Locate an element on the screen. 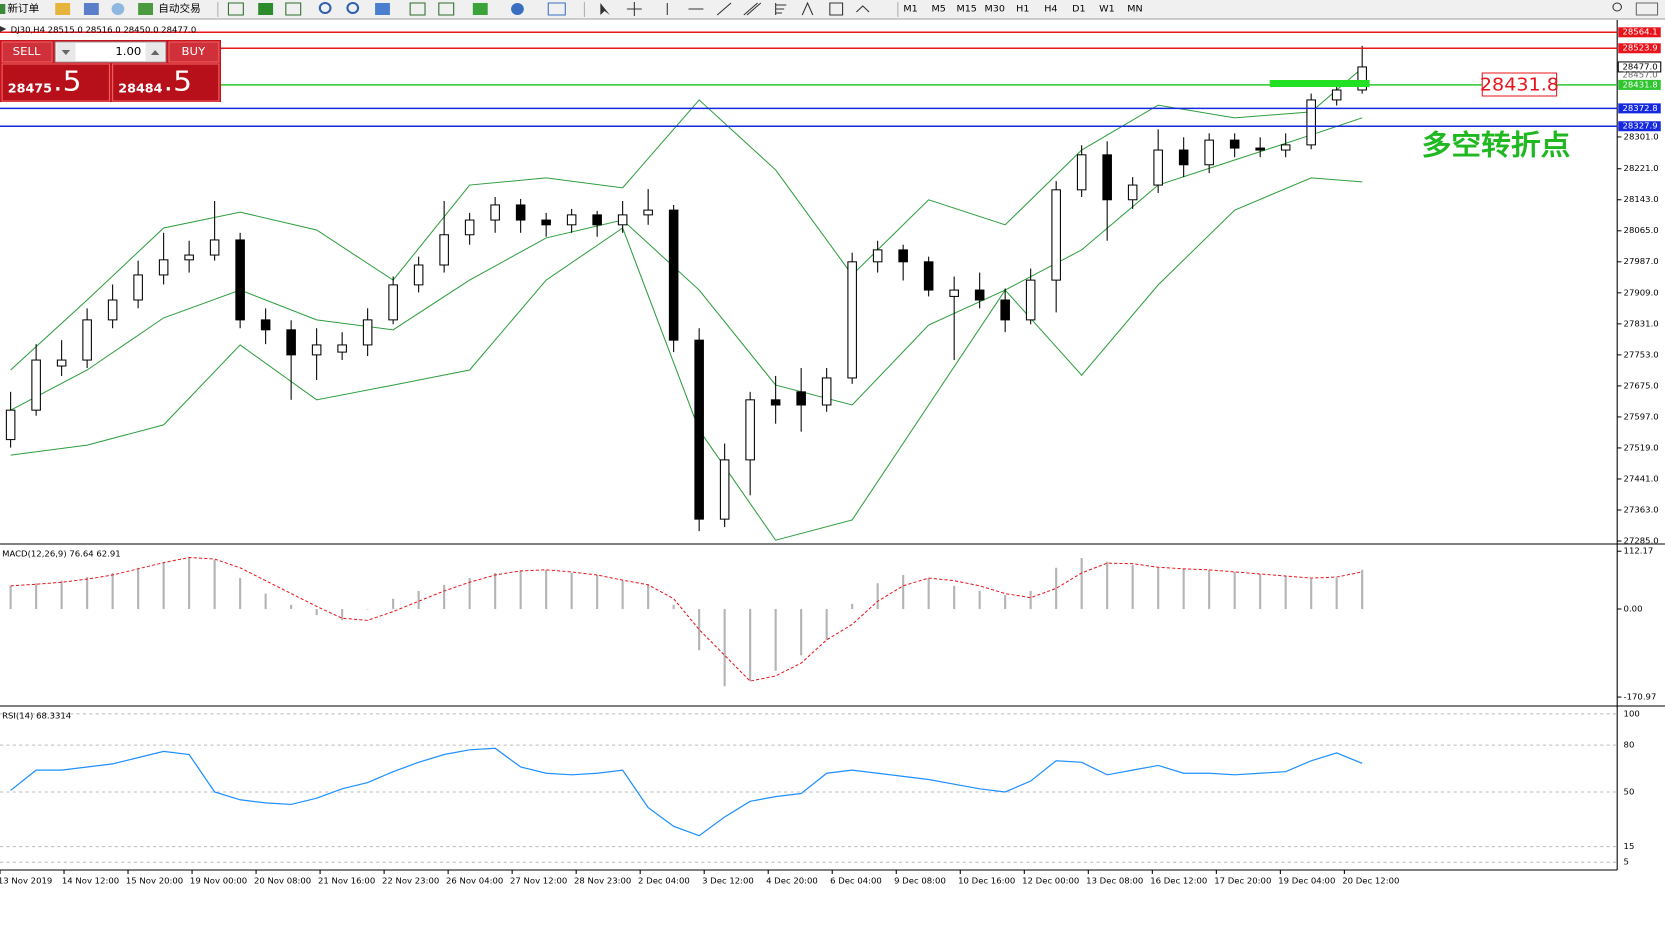  sell-label: SELL is located at coordinates (27, 51).